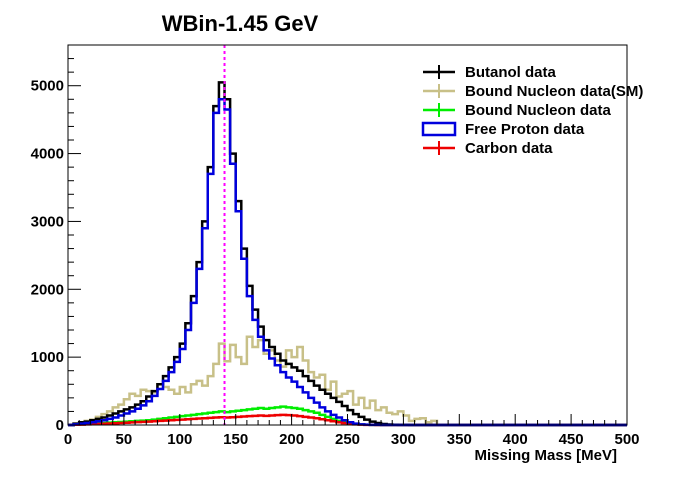 The height and width of the screenshot is (477, 696). I want to click on x-tick-label: 250, so click(347, 439).